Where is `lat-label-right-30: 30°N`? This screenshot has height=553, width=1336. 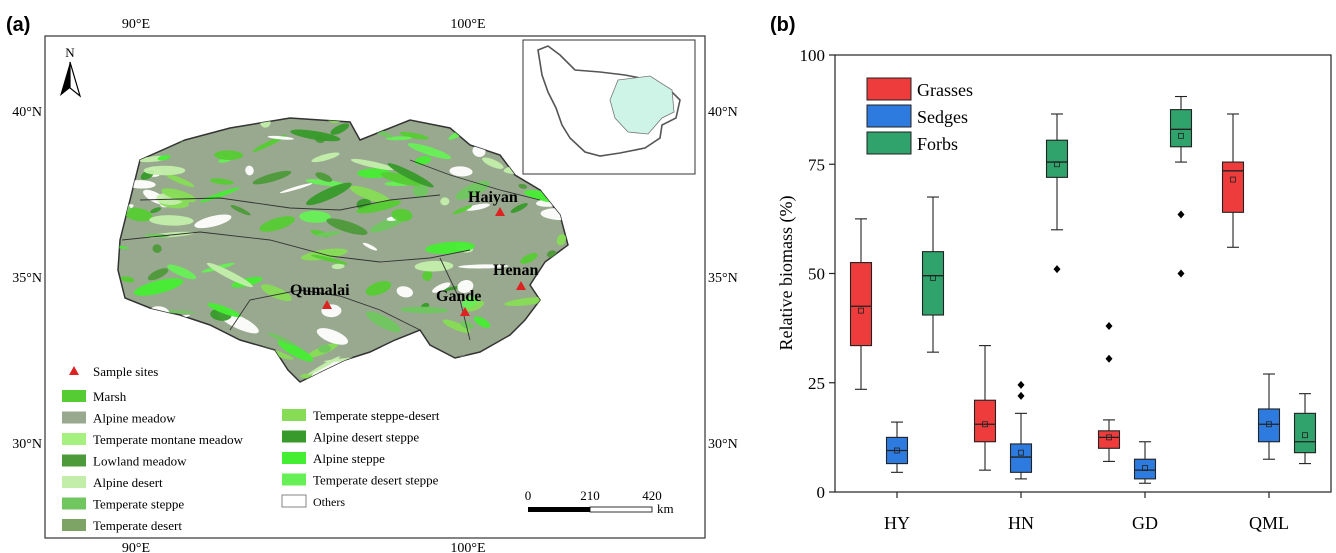
lat-label-right-30: 30°N is located at coordinates (723, 444).